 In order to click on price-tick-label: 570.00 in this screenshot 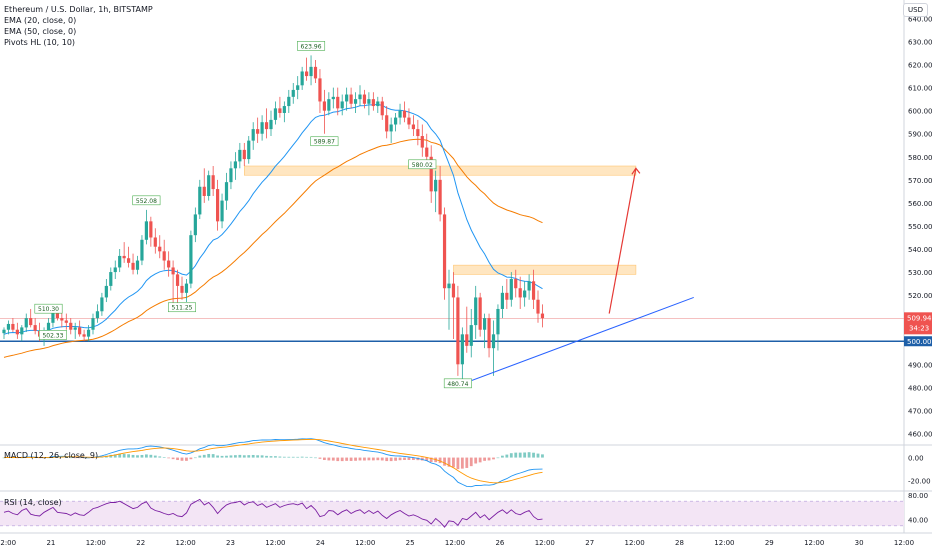, I will do `click(920, 181)`.